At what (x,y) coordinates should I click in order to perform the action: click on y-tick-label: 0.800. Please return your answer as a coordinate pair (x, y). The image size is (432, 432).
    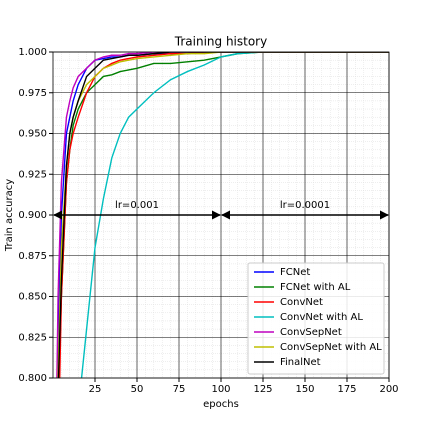
    Looking at the image, I should click on (32, 378).